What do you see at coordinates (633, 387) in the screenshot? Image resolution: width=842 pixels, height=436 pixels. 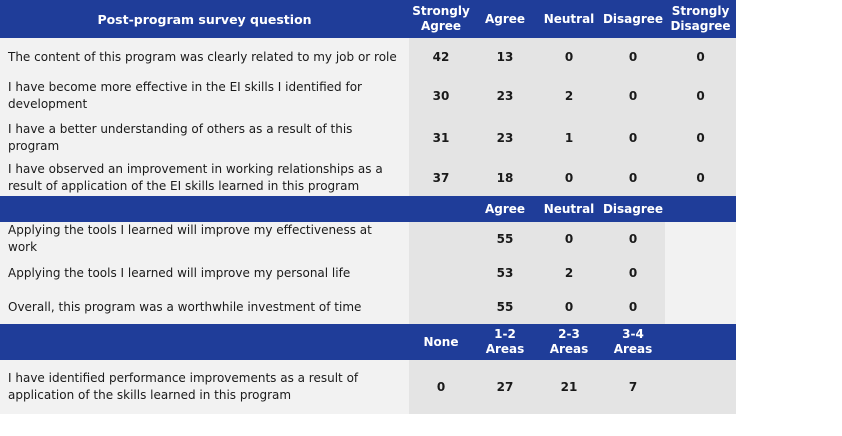 I see `3-4-areas-value: 7` at bounding box center [633, 387].